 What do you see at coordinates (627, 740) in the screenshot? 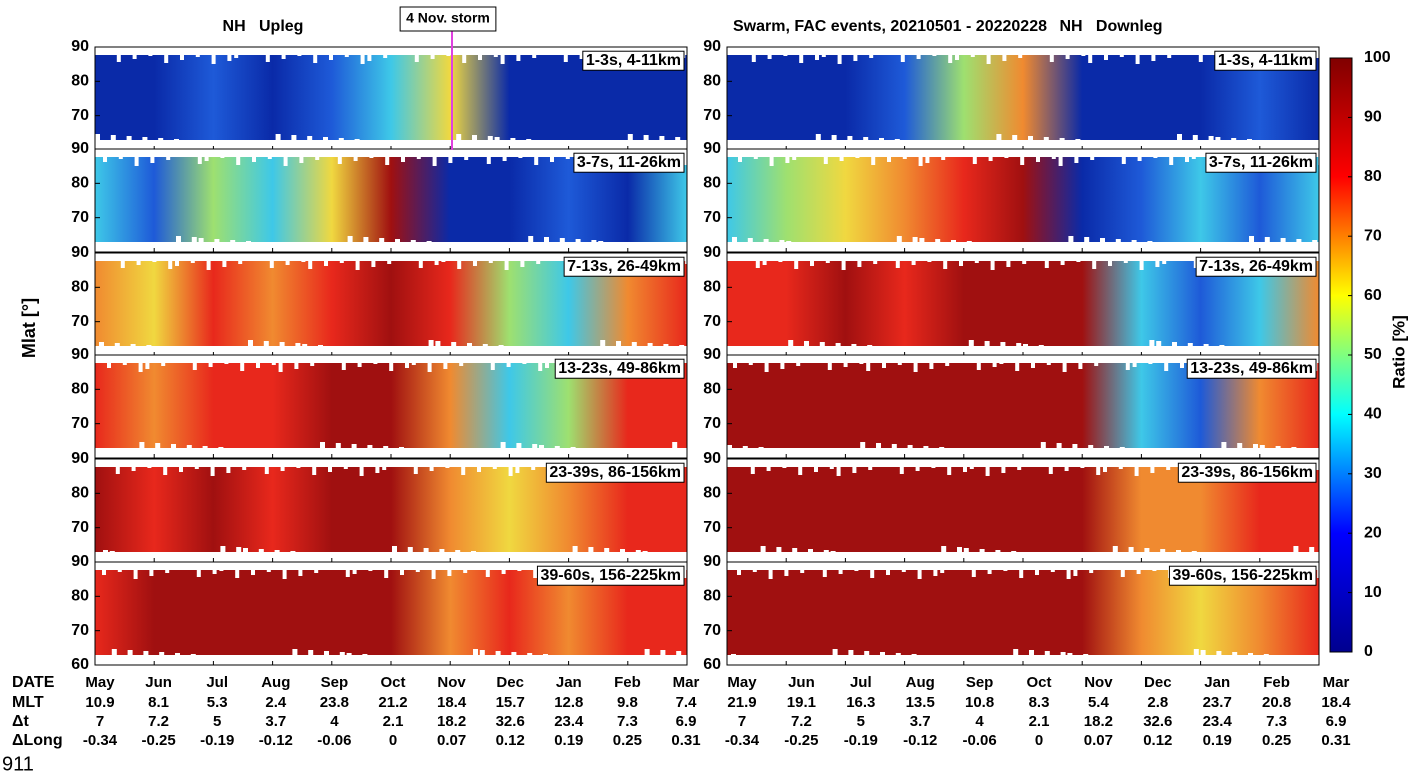
I see `table-cell: 0.25` at bounding box center [627, 740].